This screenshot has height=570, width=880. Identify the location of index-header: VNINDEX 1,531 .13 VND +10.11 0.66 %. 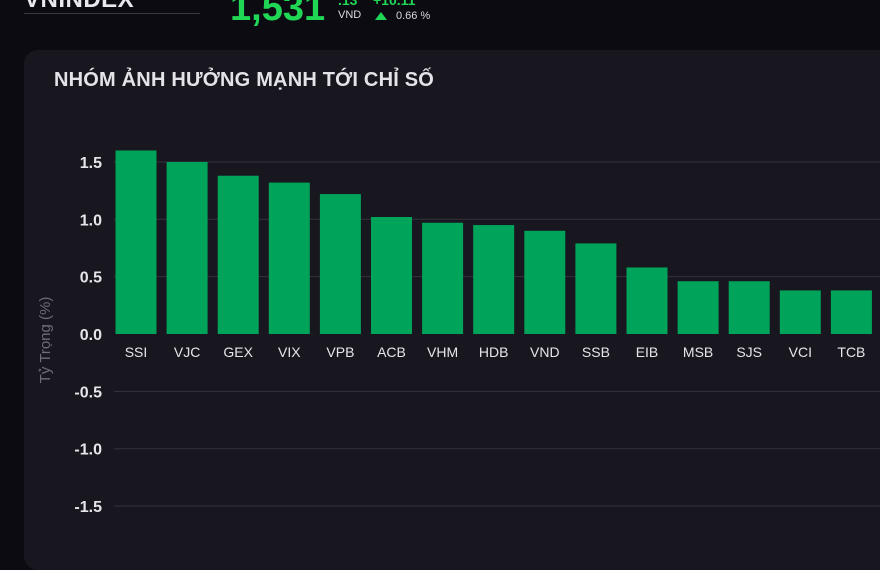
(440, 20).